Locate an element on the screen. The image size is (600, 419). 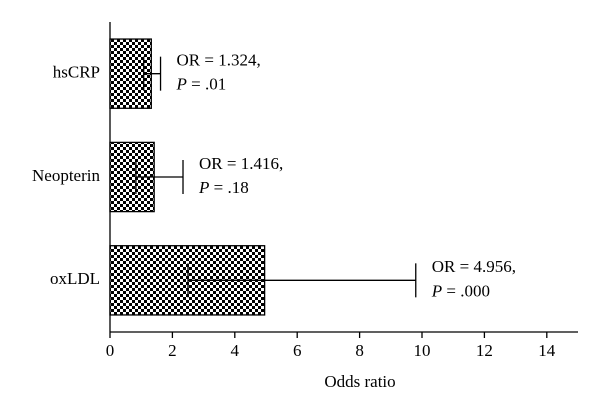
x-tick-label: 12 is located at coordinates (484, 350).